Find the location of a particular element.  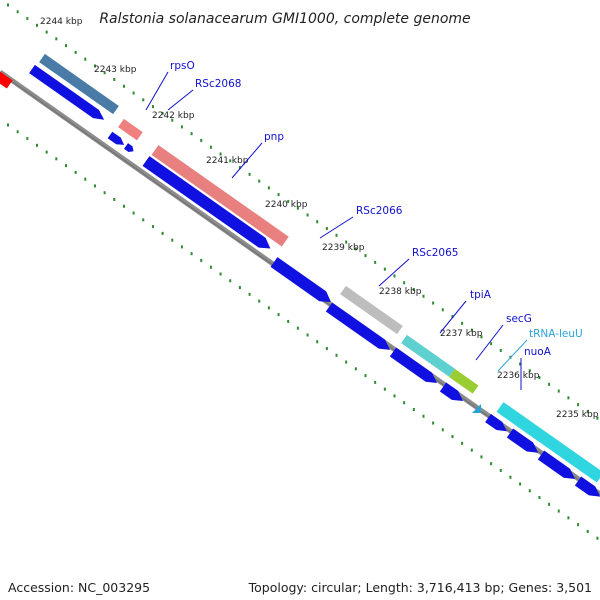

kbp-tick-label: 2237 kbp is located at coordinates (461, 334).